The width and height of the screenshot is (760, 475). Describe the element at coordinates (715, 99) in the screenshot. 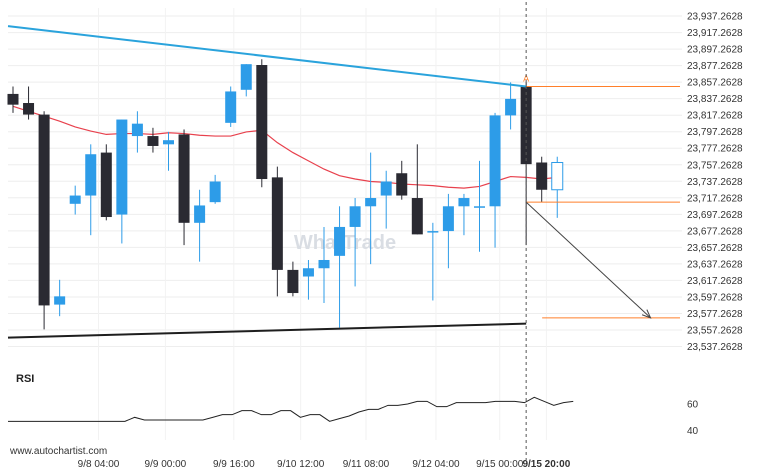

I see `price-tick-label: 23,837.2628` at that location.